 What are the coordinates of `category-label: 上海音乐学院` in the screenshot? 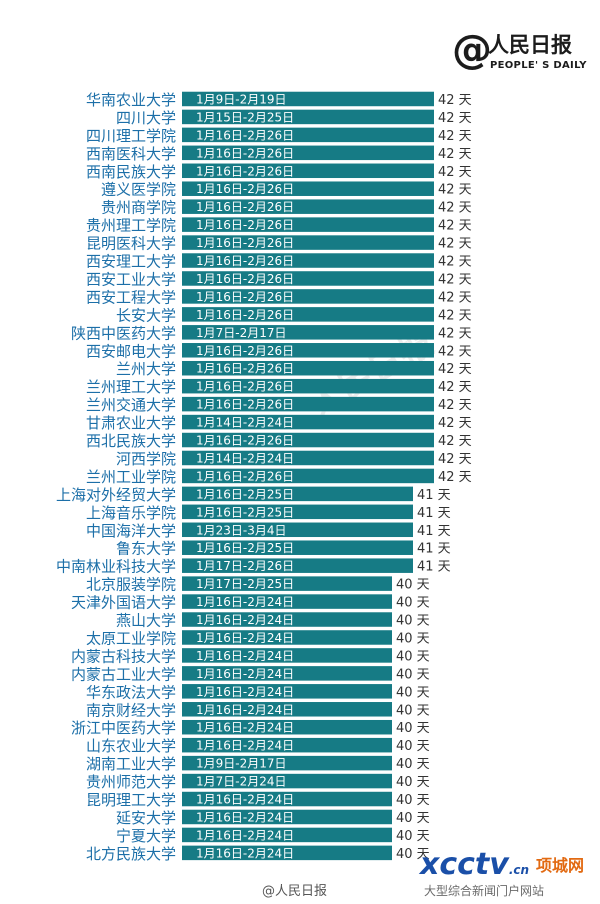 It's located at (131, 513).